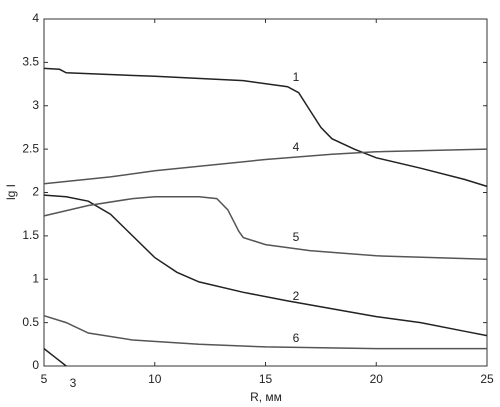  Describe the element at coordinates (30, 148) in the screenshot. I see `y-tick-label: 2.5` at that location.